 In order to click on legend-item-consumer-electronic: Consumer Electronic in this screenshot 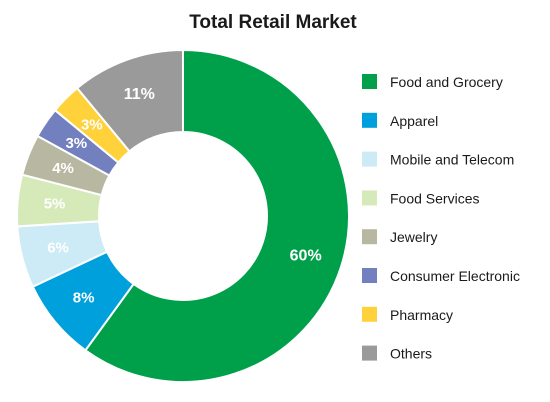, I will do `click(441, 276)`.